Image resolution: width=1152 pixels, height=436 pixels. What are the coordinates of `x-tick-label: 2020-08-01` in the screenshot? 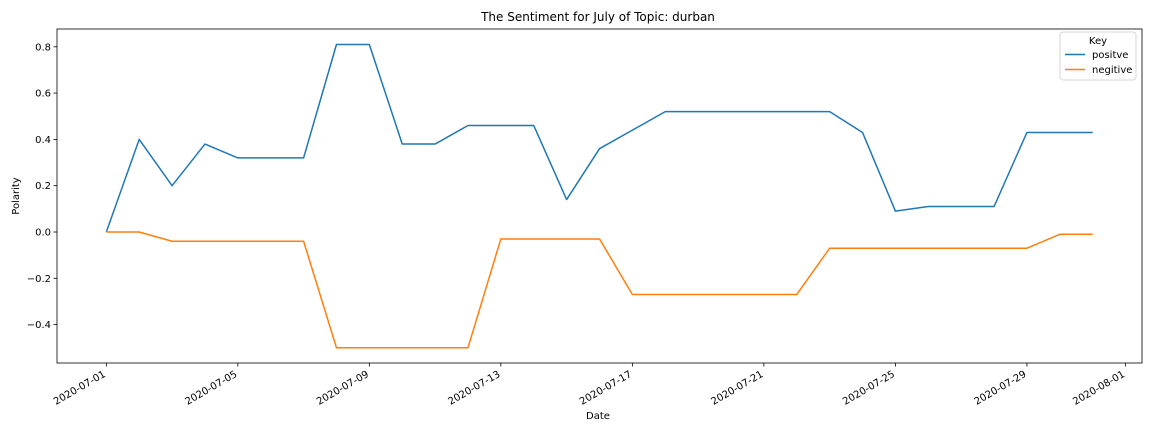 It's located at (1099, 388).